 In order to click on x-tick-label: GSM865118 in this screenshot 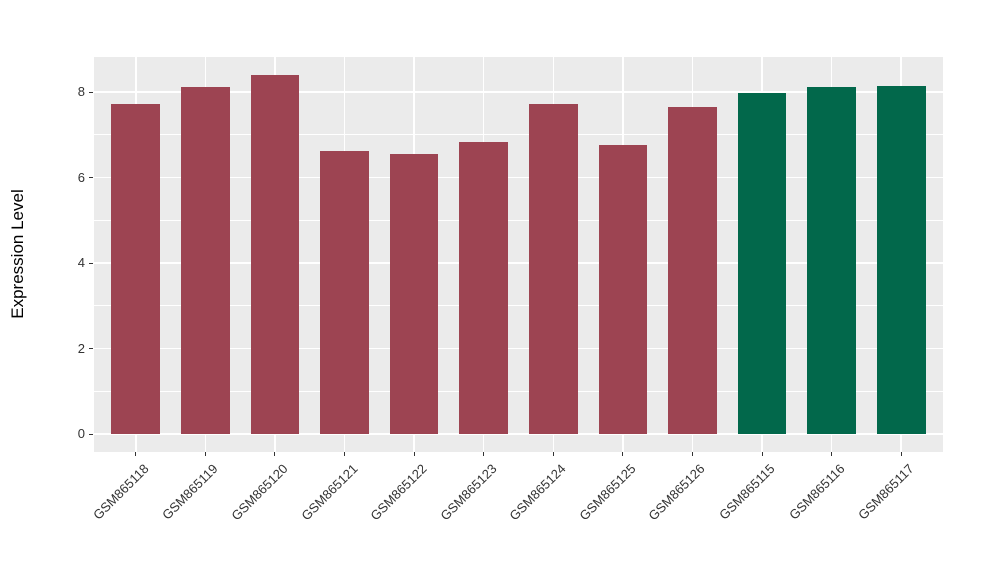, I will do `click(120, 492)`.